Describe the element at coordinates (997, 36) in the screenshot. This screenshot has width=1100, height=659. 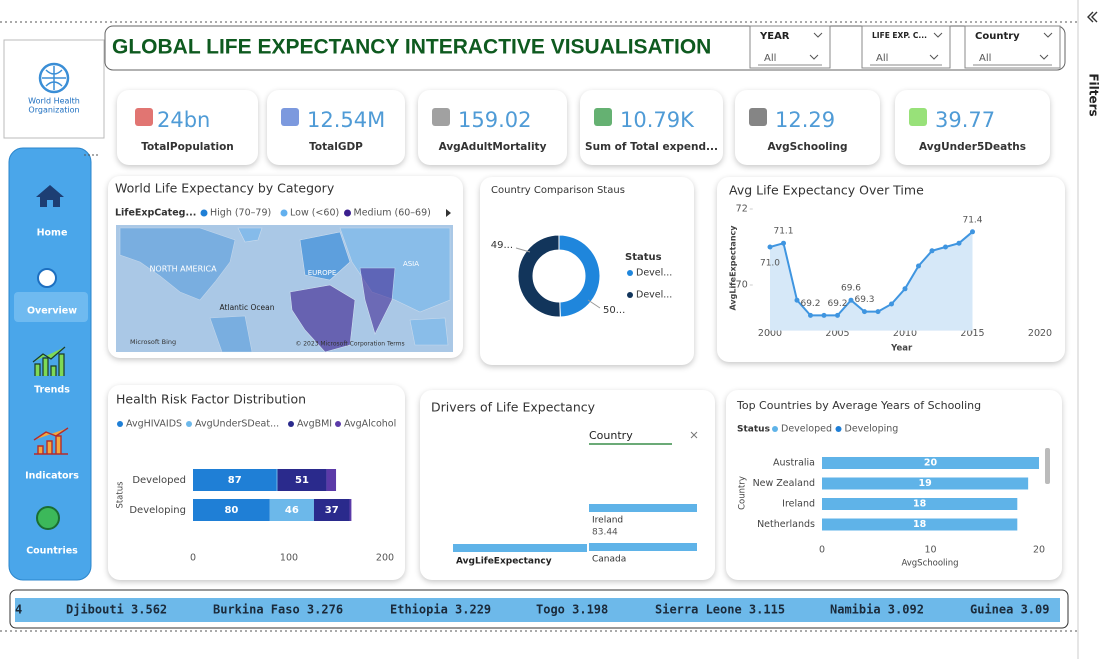
I see `slicer-label: Country` at that location.